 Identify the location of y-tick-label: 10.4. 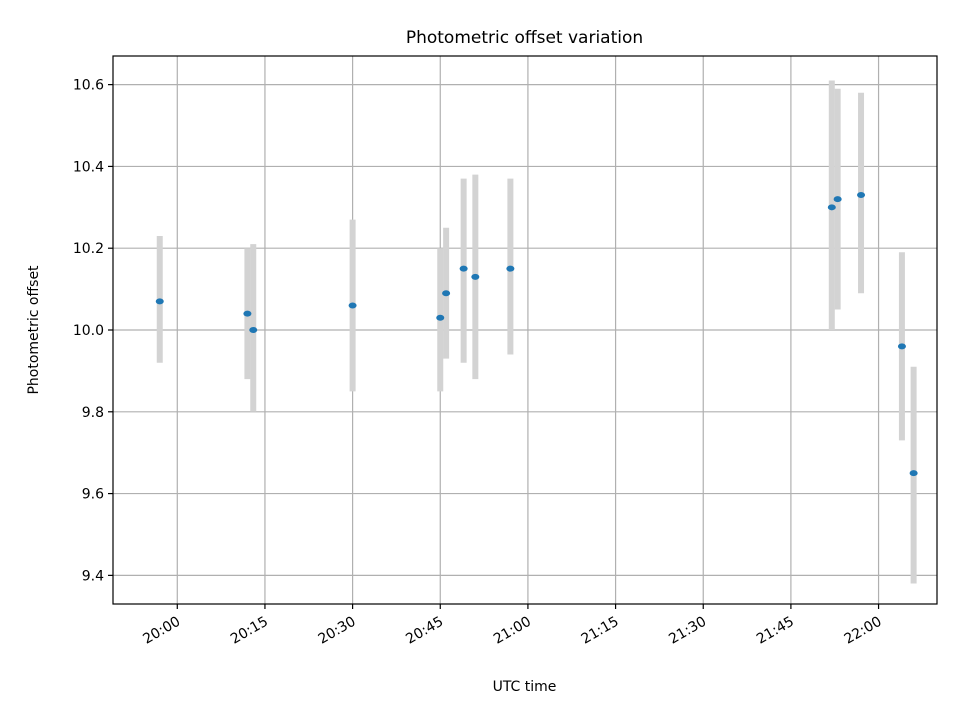
(88, 167).